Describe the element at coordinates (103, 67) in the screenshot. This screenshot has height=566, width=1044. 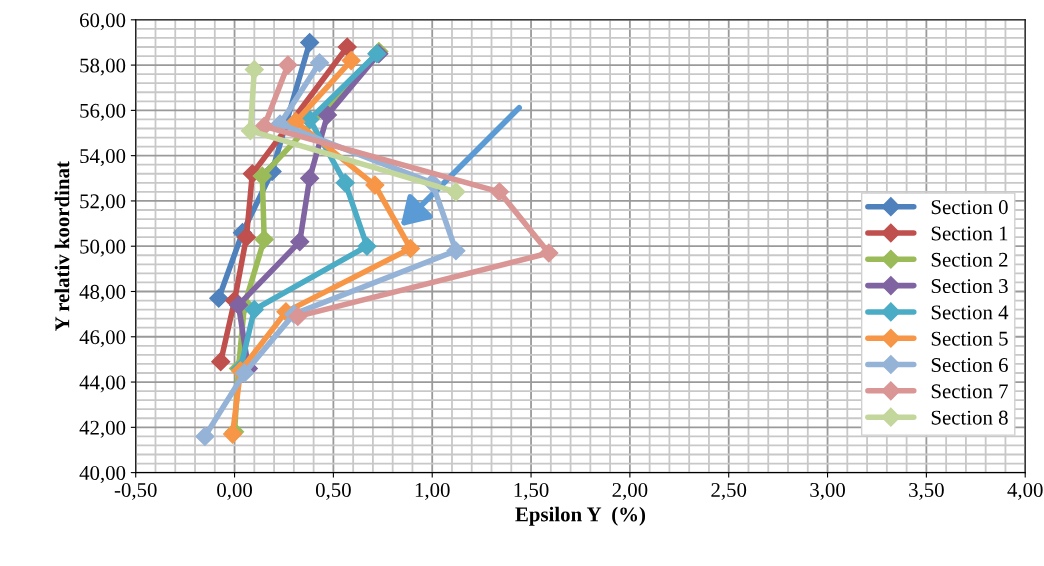
I see `y-tick-label: 58,00` at that location.